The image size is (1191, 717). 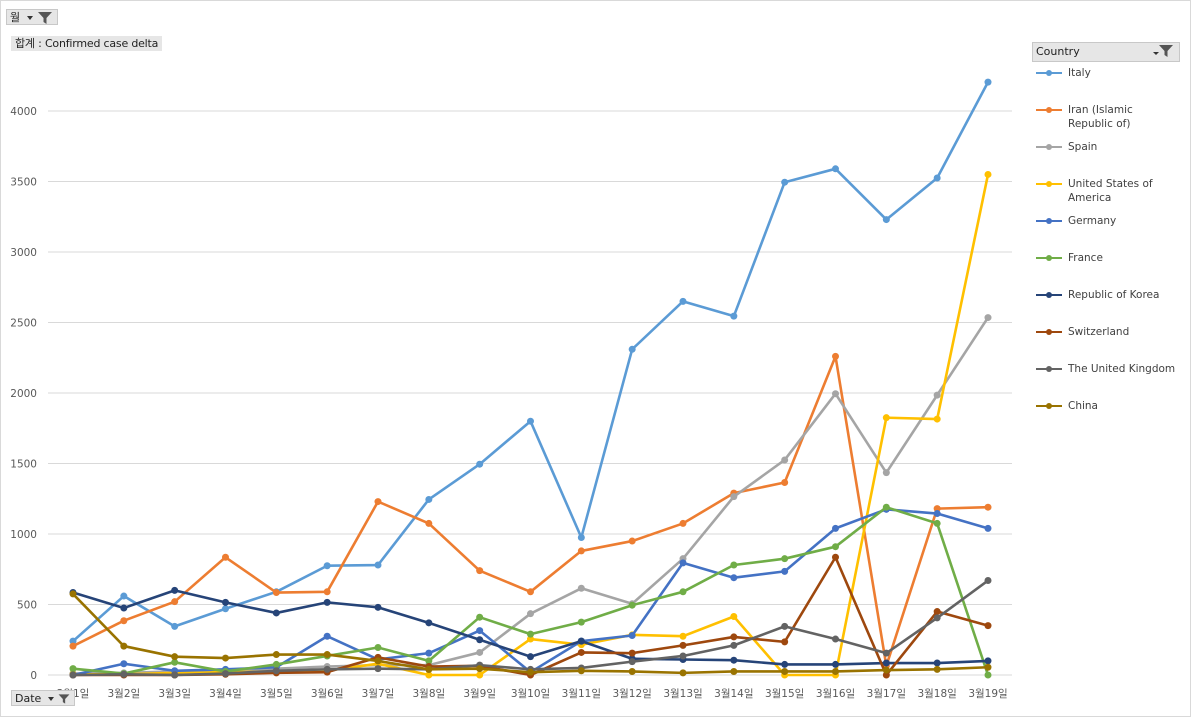 What do you see at coordinates (1083, 147) in the screenshot?
I see `legend-label: Spain` at bounding box center [1083, 147].